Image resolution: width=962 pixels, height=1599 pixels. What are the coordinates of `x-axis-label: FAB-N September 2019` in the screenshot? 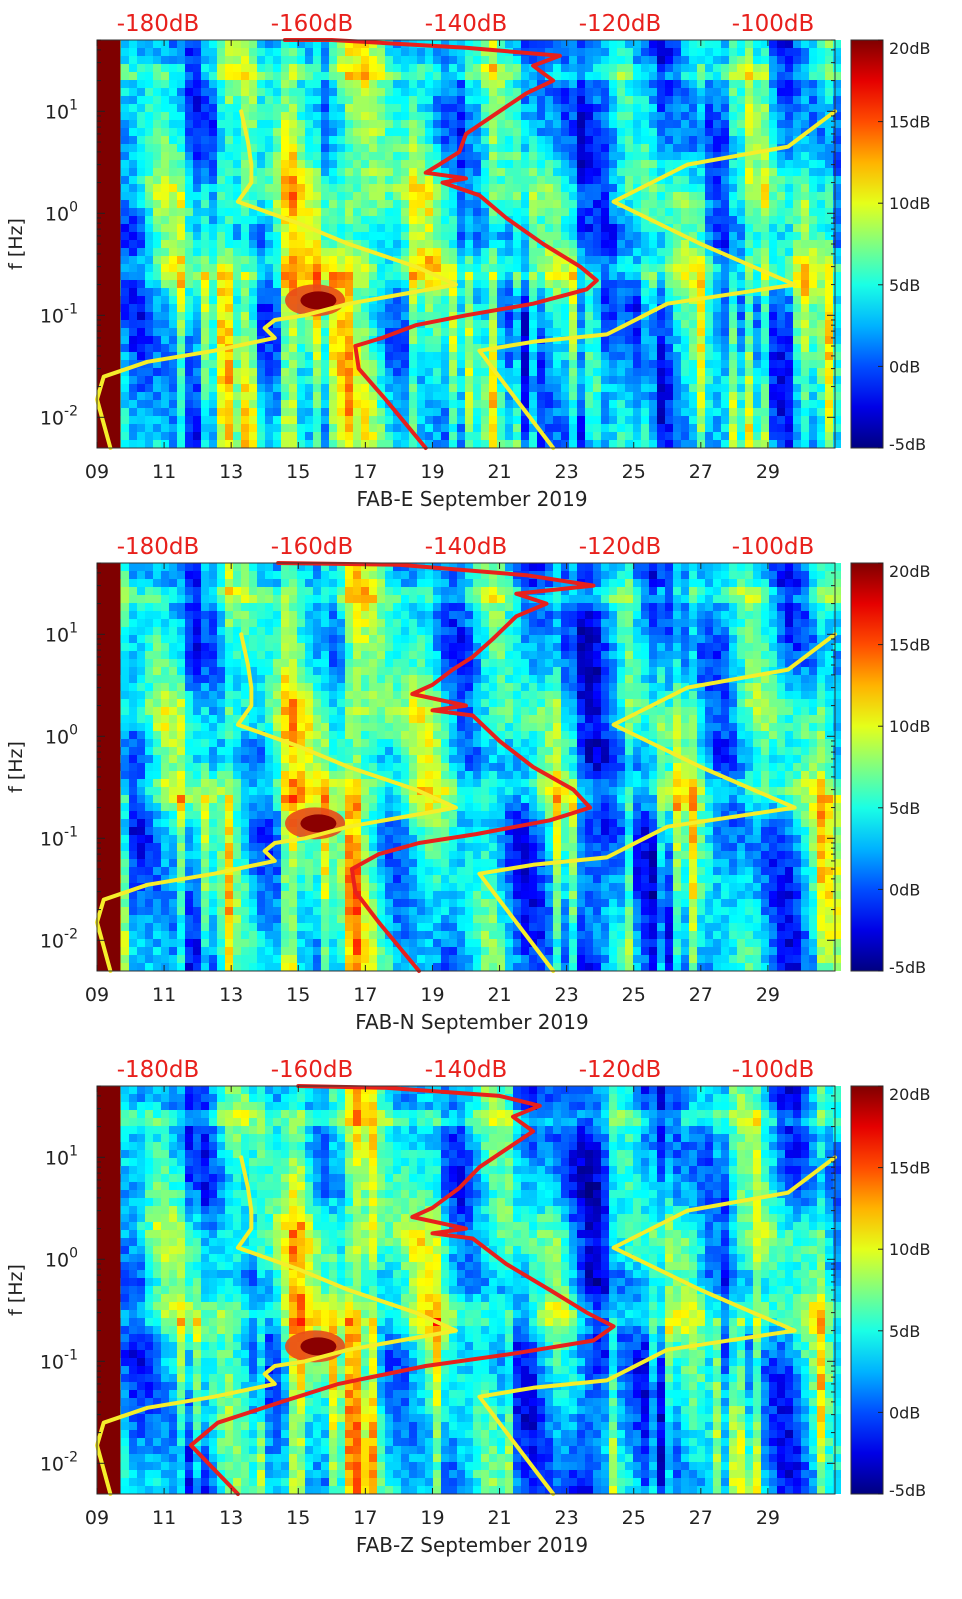 It's located at (471, 1022).